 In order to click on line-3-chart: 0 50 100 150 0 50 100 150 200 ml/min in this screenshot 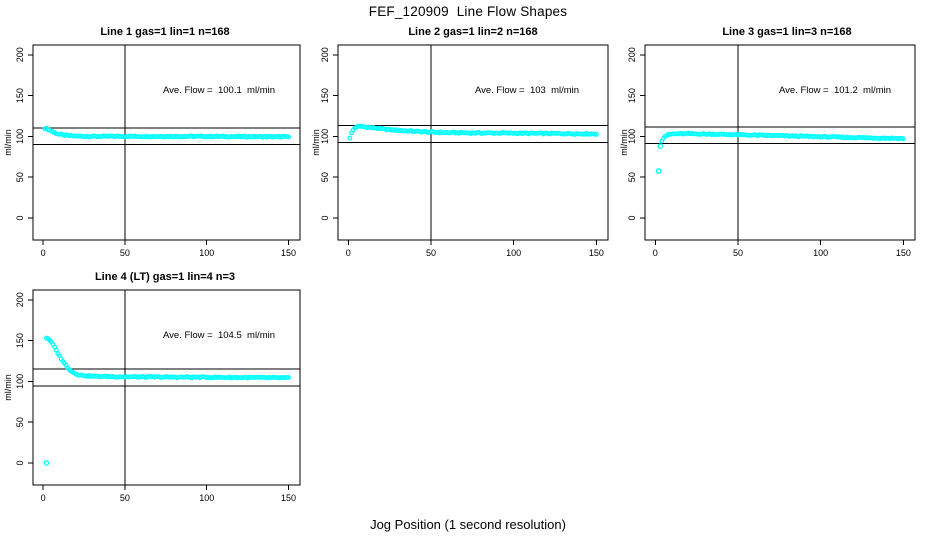, I will do `click(767, 151)`.